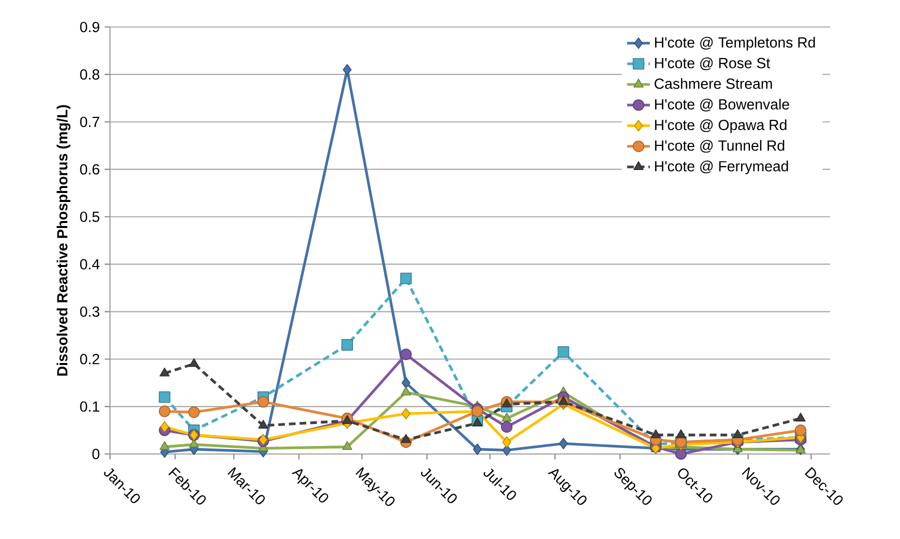 The image size is (900, 539). Describe the element at coordinates (96, 454) in the screenshot. I see `y-tick-label: 0` at that location.